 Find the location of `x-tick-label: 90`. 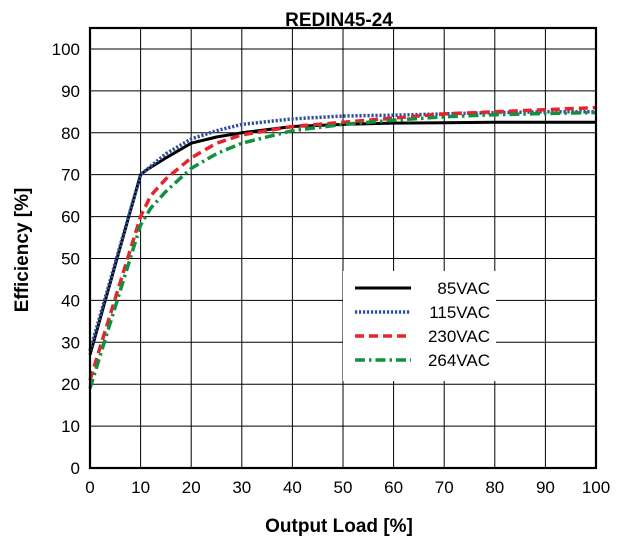

x-tick-label: 90 is located at coordinates (545, 487).